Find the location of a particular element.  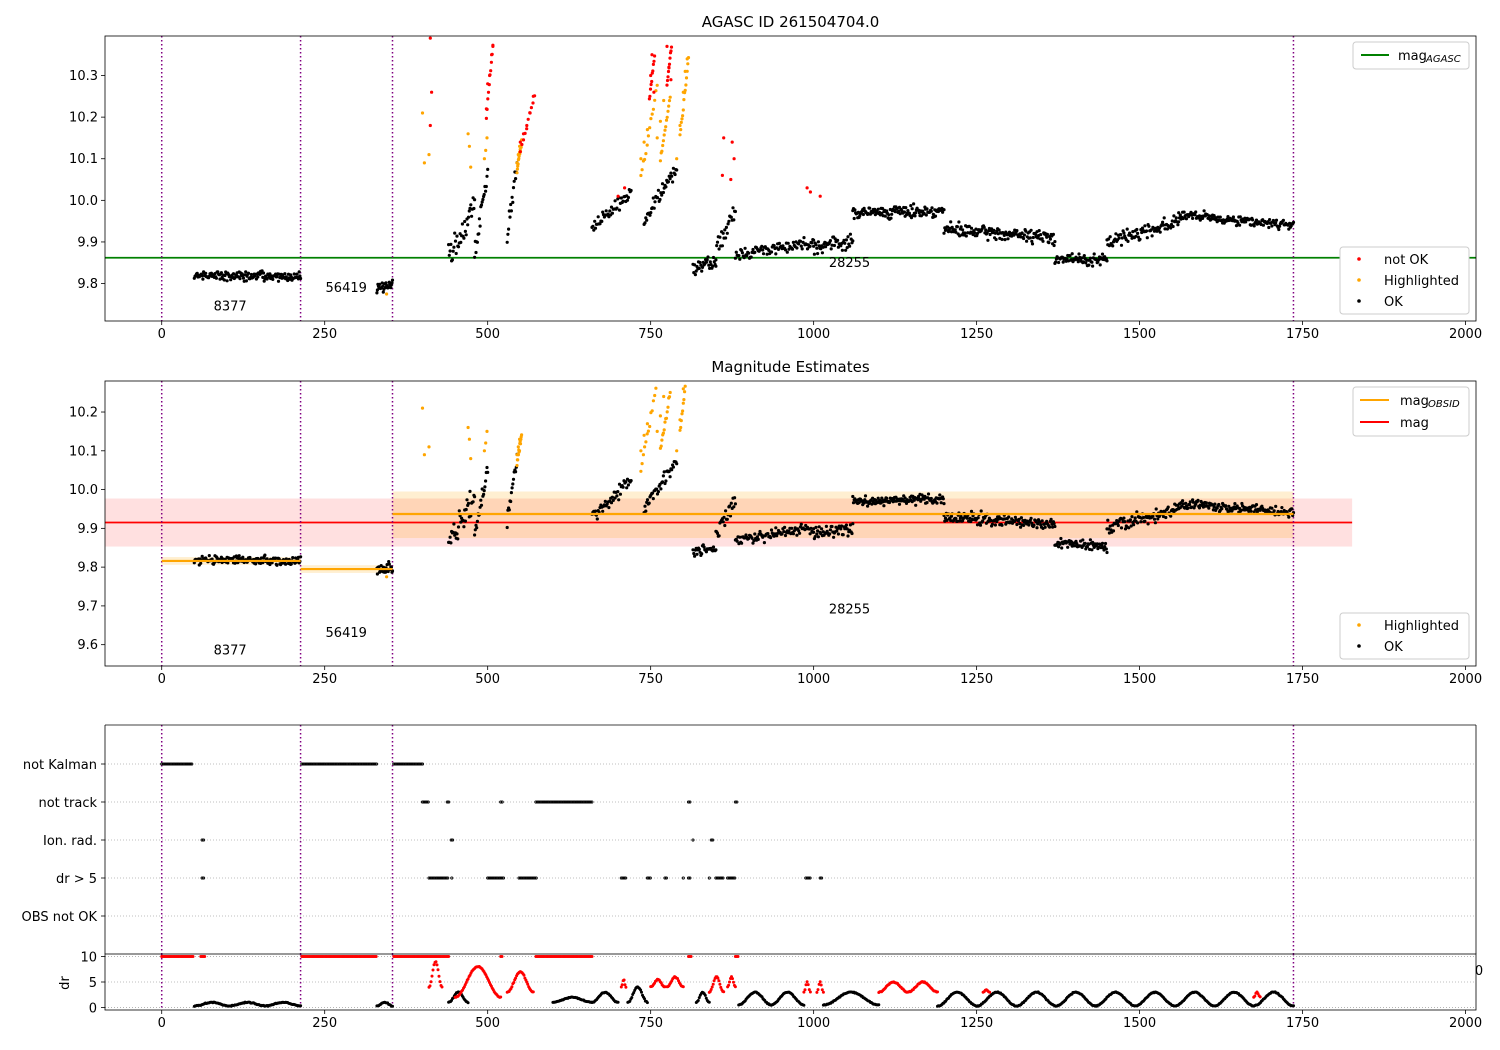

y-tick-label: 9.8 is located at coordinates (87, 284).